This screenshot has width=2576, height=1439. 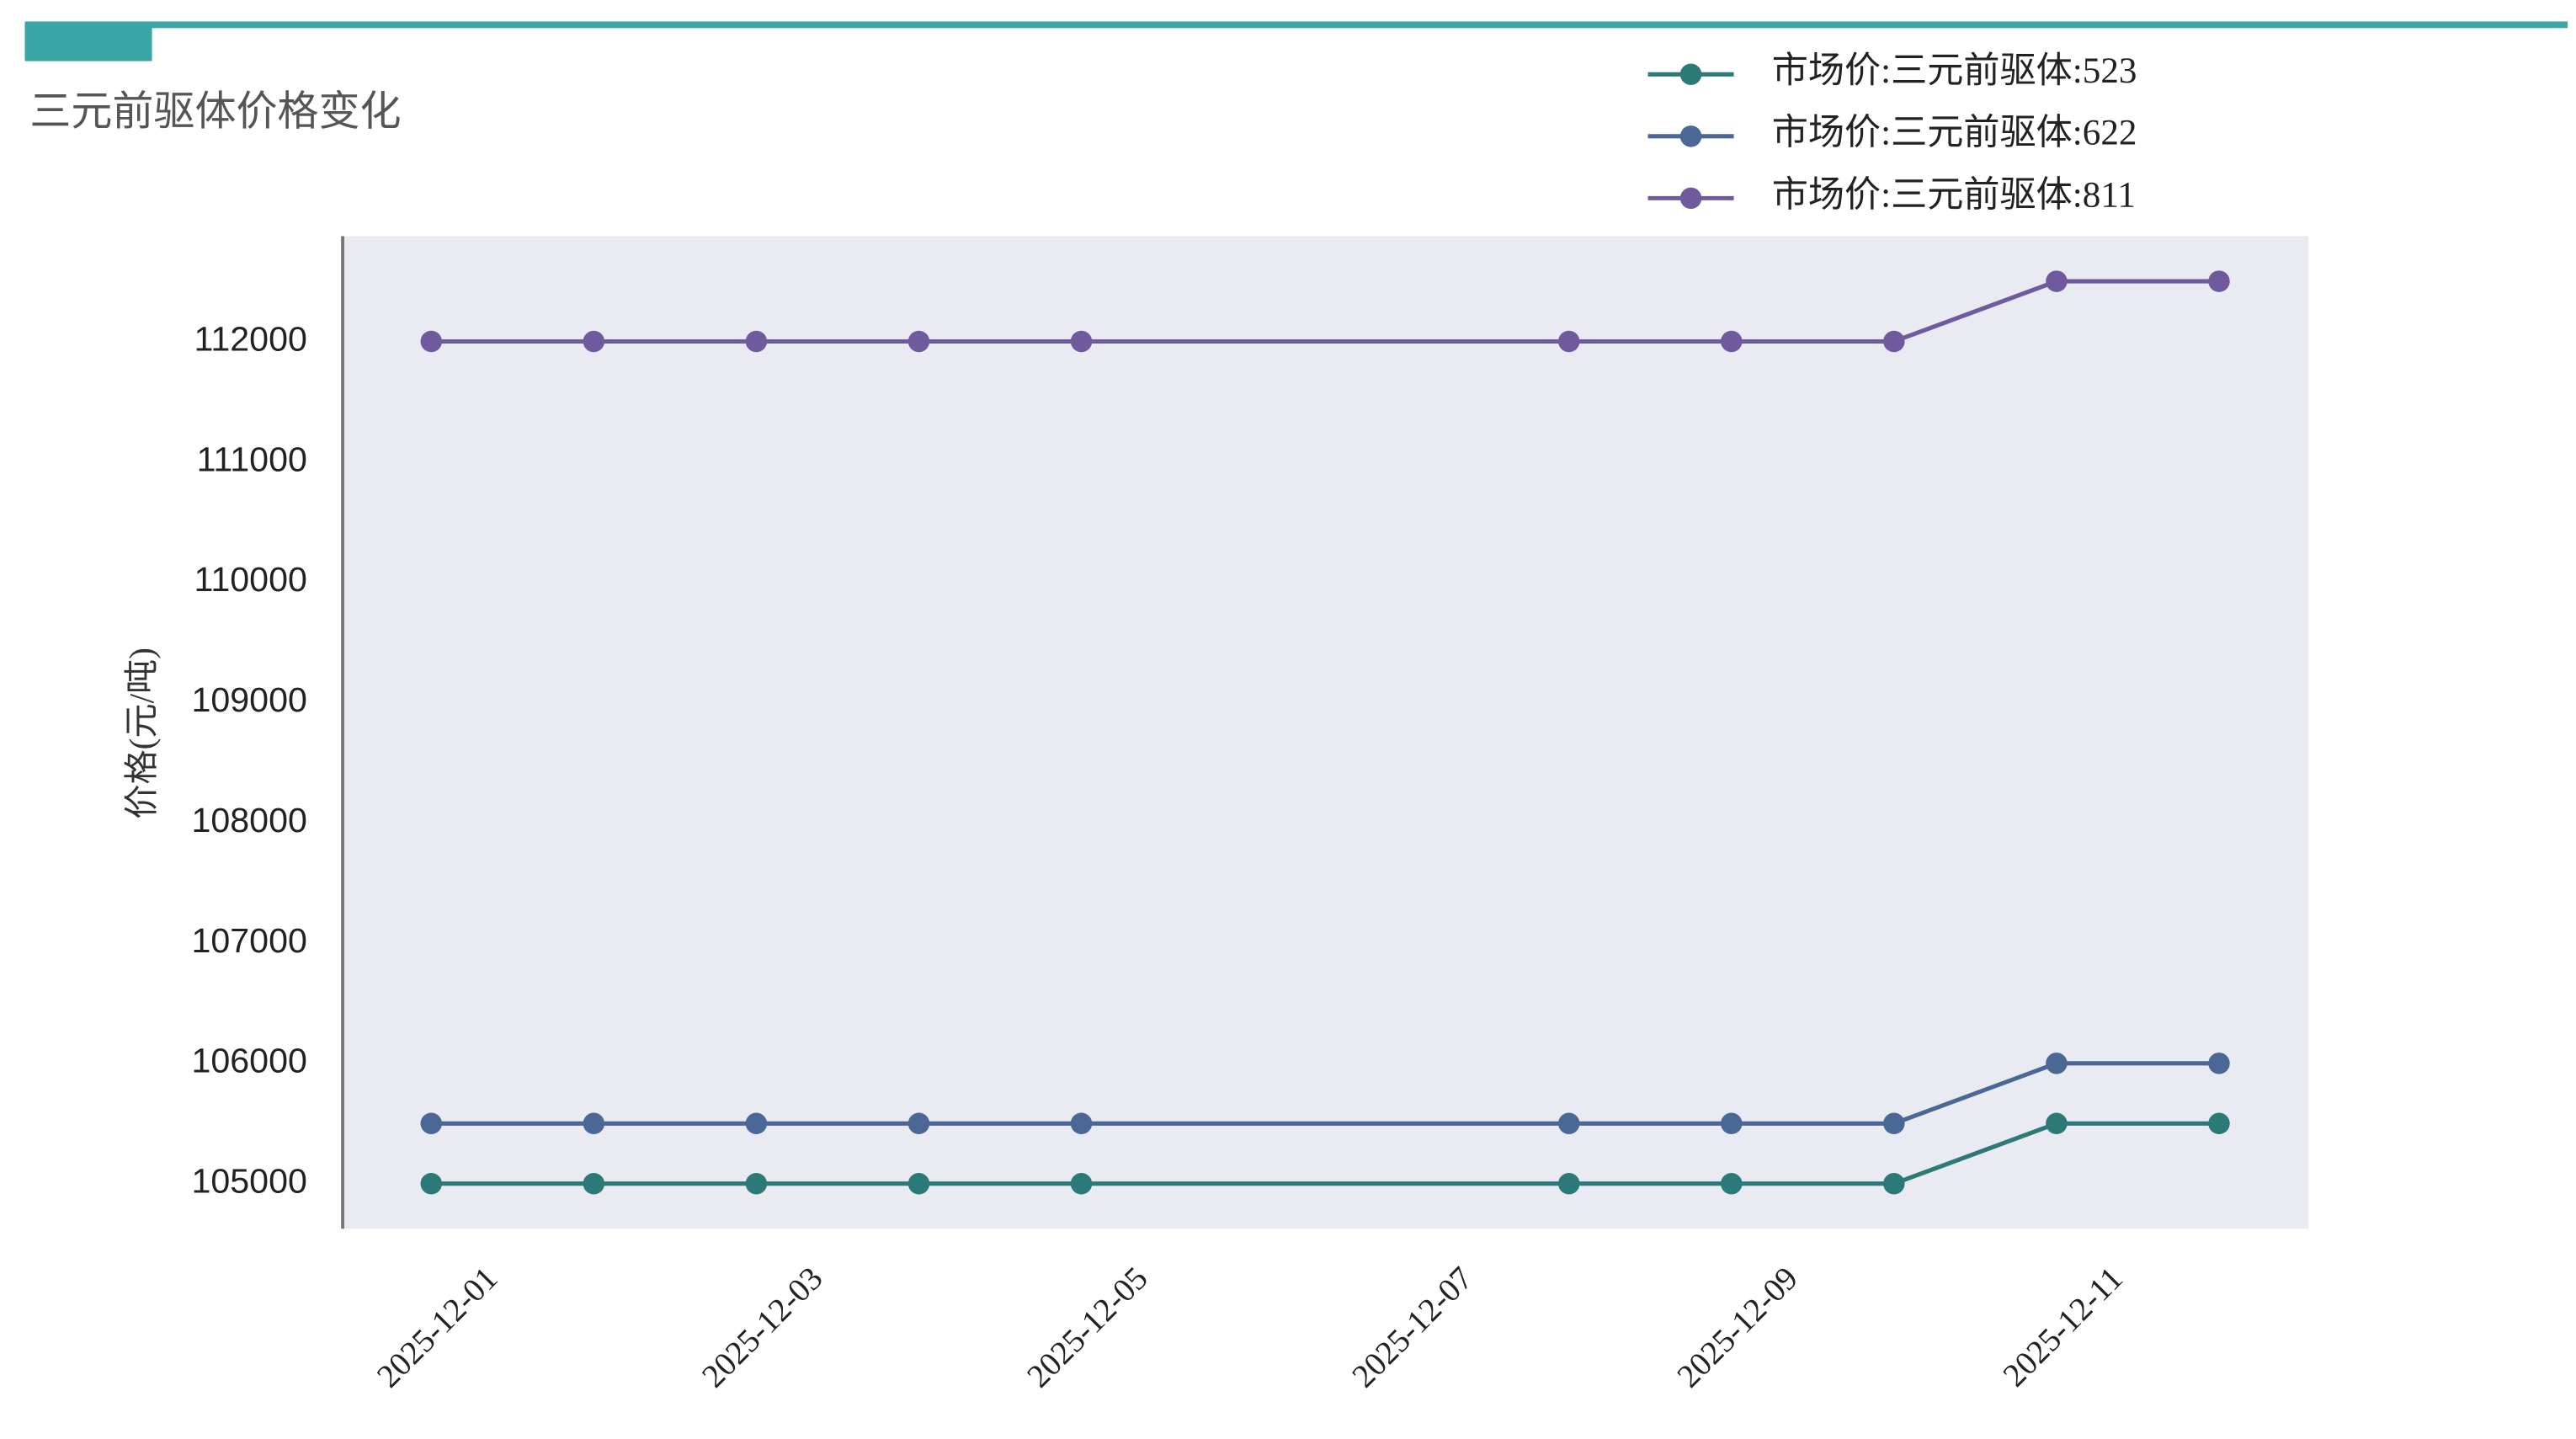 I want to click on y-axis-label: 价格(元/吨), so click(x=142, y=733).